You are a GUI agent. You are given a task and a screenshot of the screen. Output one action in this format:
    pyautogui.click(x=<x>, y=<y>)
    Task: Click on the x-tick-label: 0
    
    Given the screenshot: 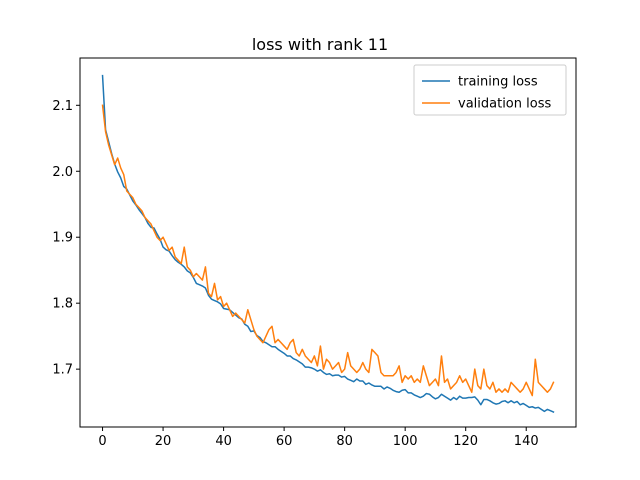 What is the action you would take?
    pyautogui.click(x=102, y=441)
    